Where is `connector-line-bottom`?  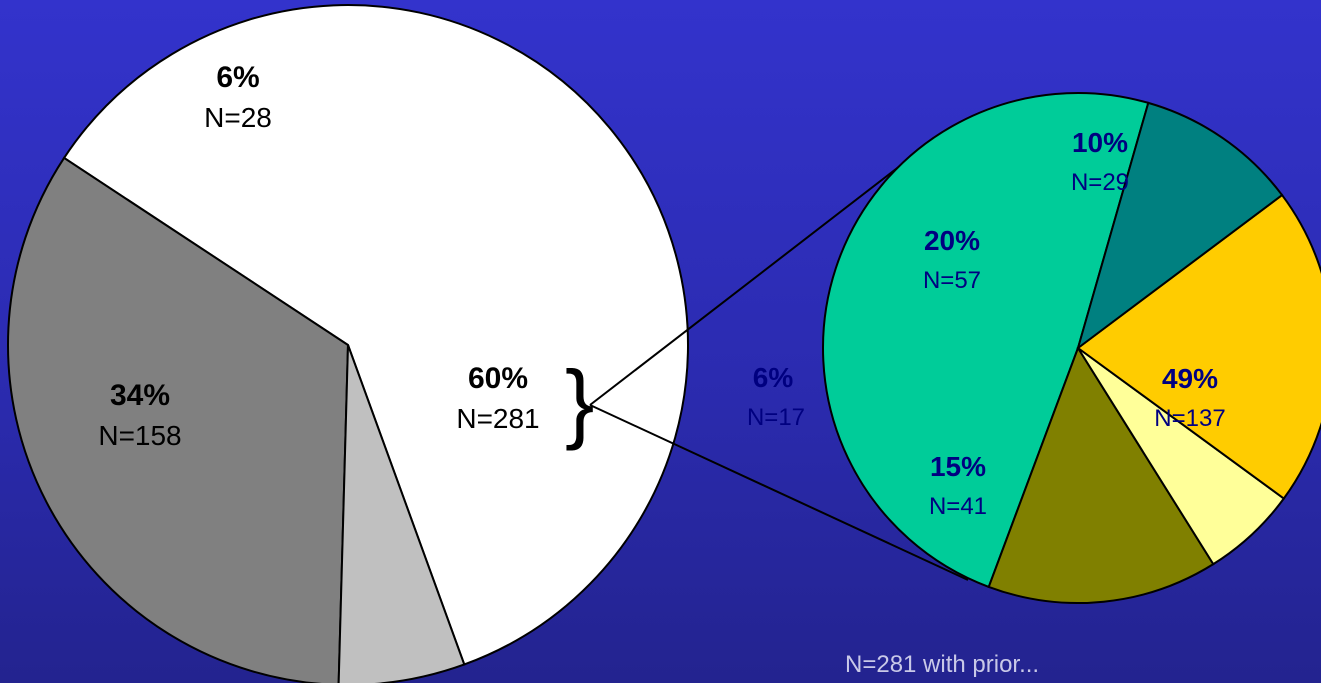
connector-line-bottom is located at coordinates (779, 492).